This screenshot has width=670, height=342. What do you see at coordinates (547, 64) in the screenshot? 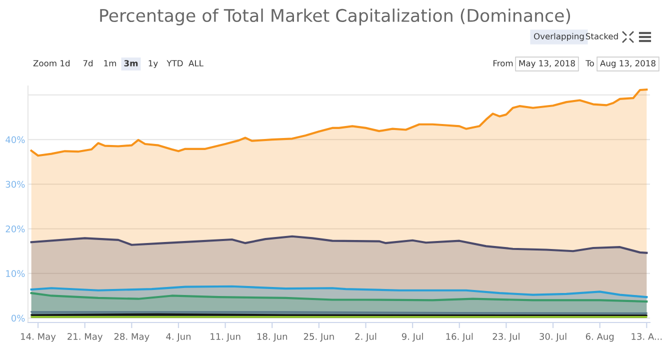
I see `text: May 13, 2018` at bounding box center [547, 64].